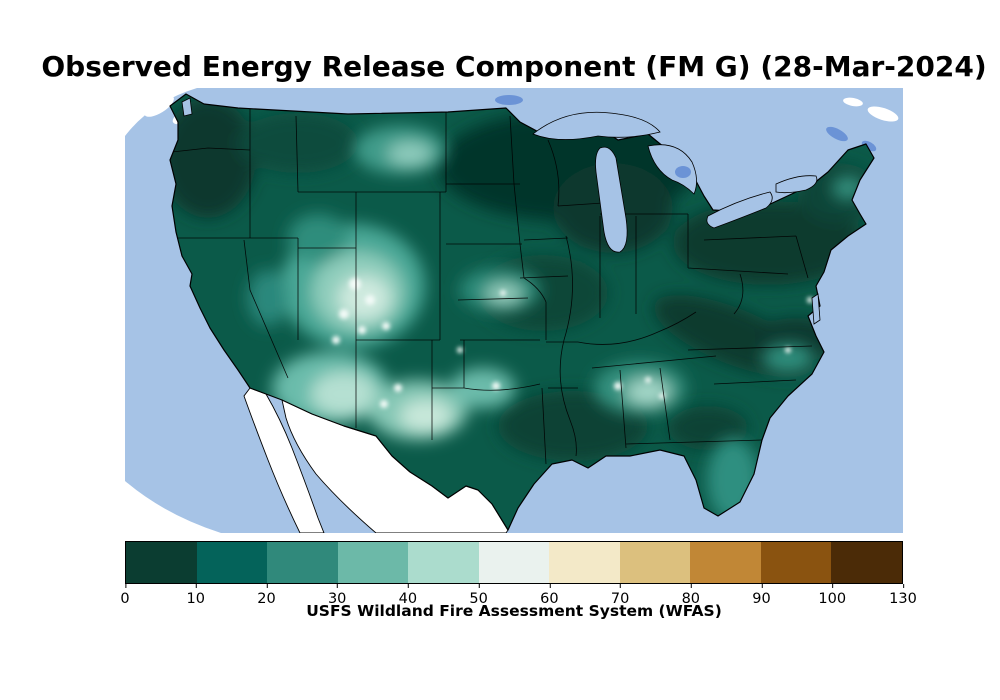  I want to click on colorbar-ticks: 0 10 20 30 40 50 60 70 80 90 100 130, so click(518, 597).